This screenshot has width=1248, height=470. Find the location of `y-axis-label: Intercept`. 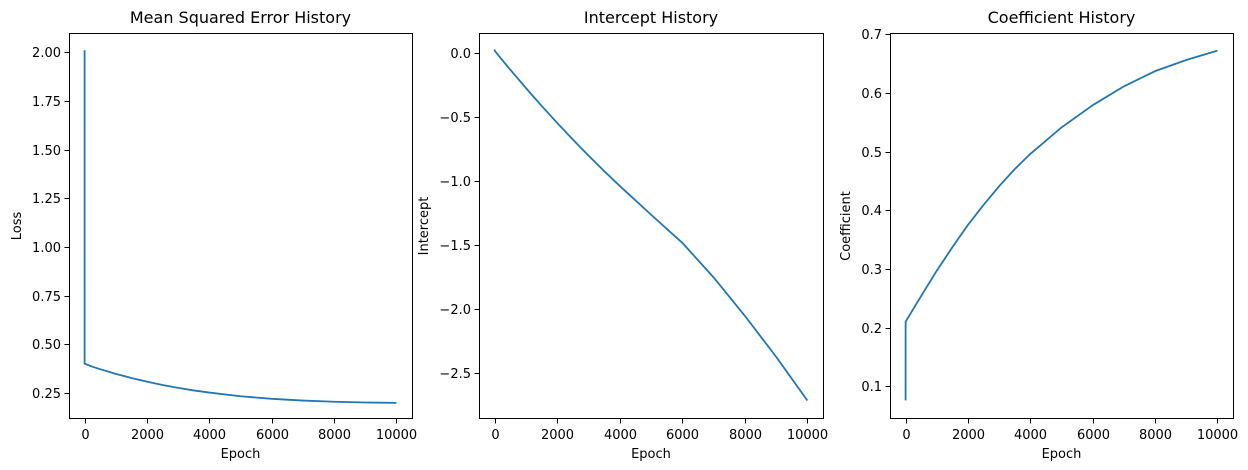

y-axis-label: Intercept is located at coordinates (424, 226).